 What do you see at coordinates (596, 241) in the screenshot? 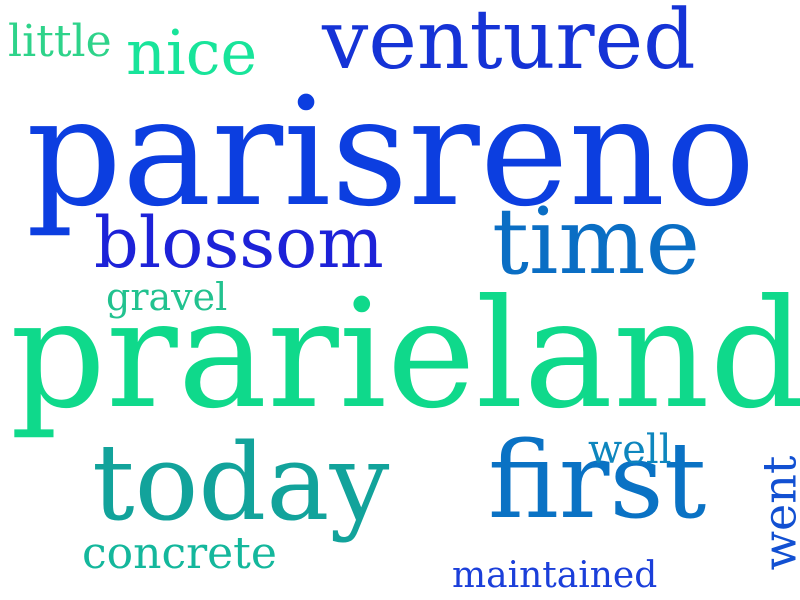
I see `word-time: time` at bounding box center [596, 241].